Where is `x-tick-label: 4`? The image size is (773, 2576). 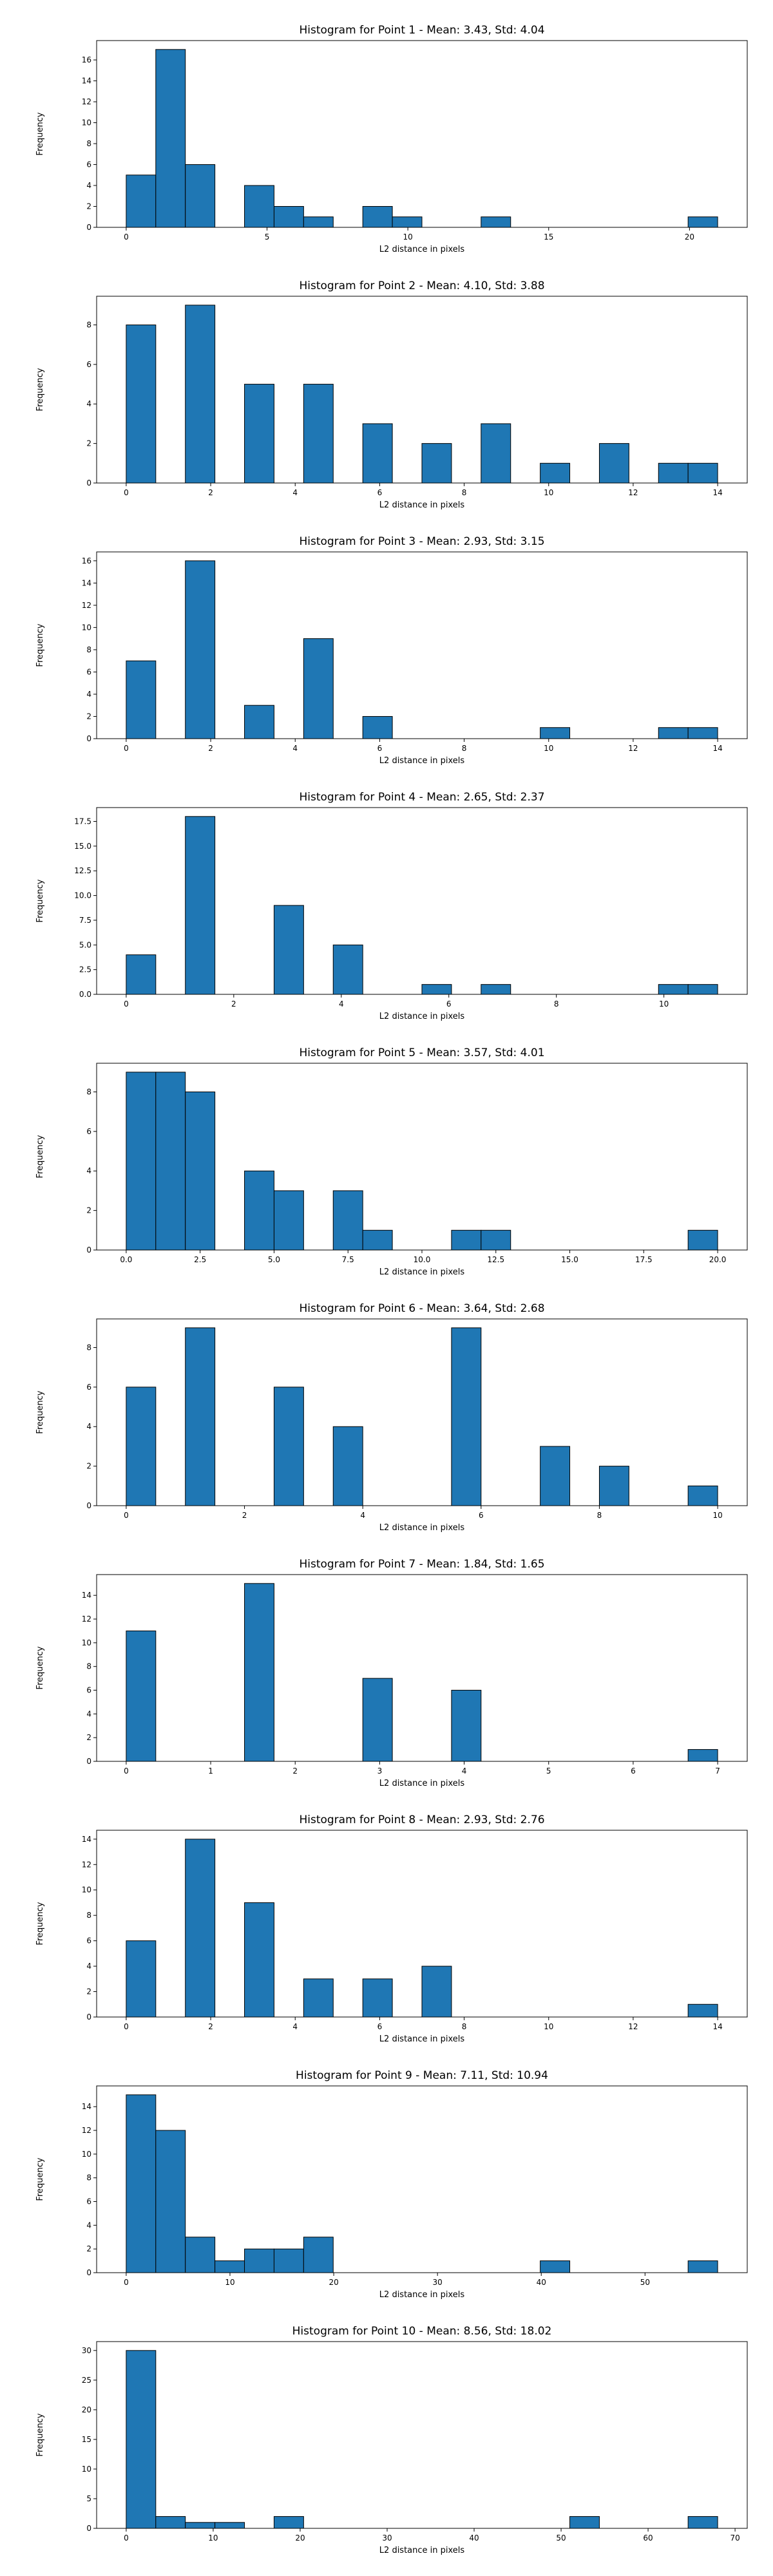
x-tick-label: 4 is located at coordinates (362, 1515).